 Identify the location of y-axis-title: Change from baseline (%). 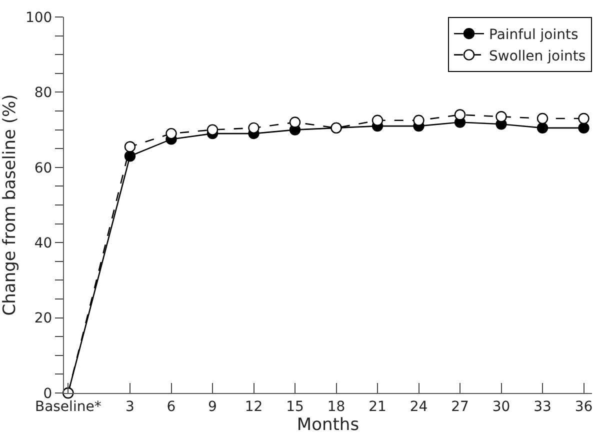
(10, 205).